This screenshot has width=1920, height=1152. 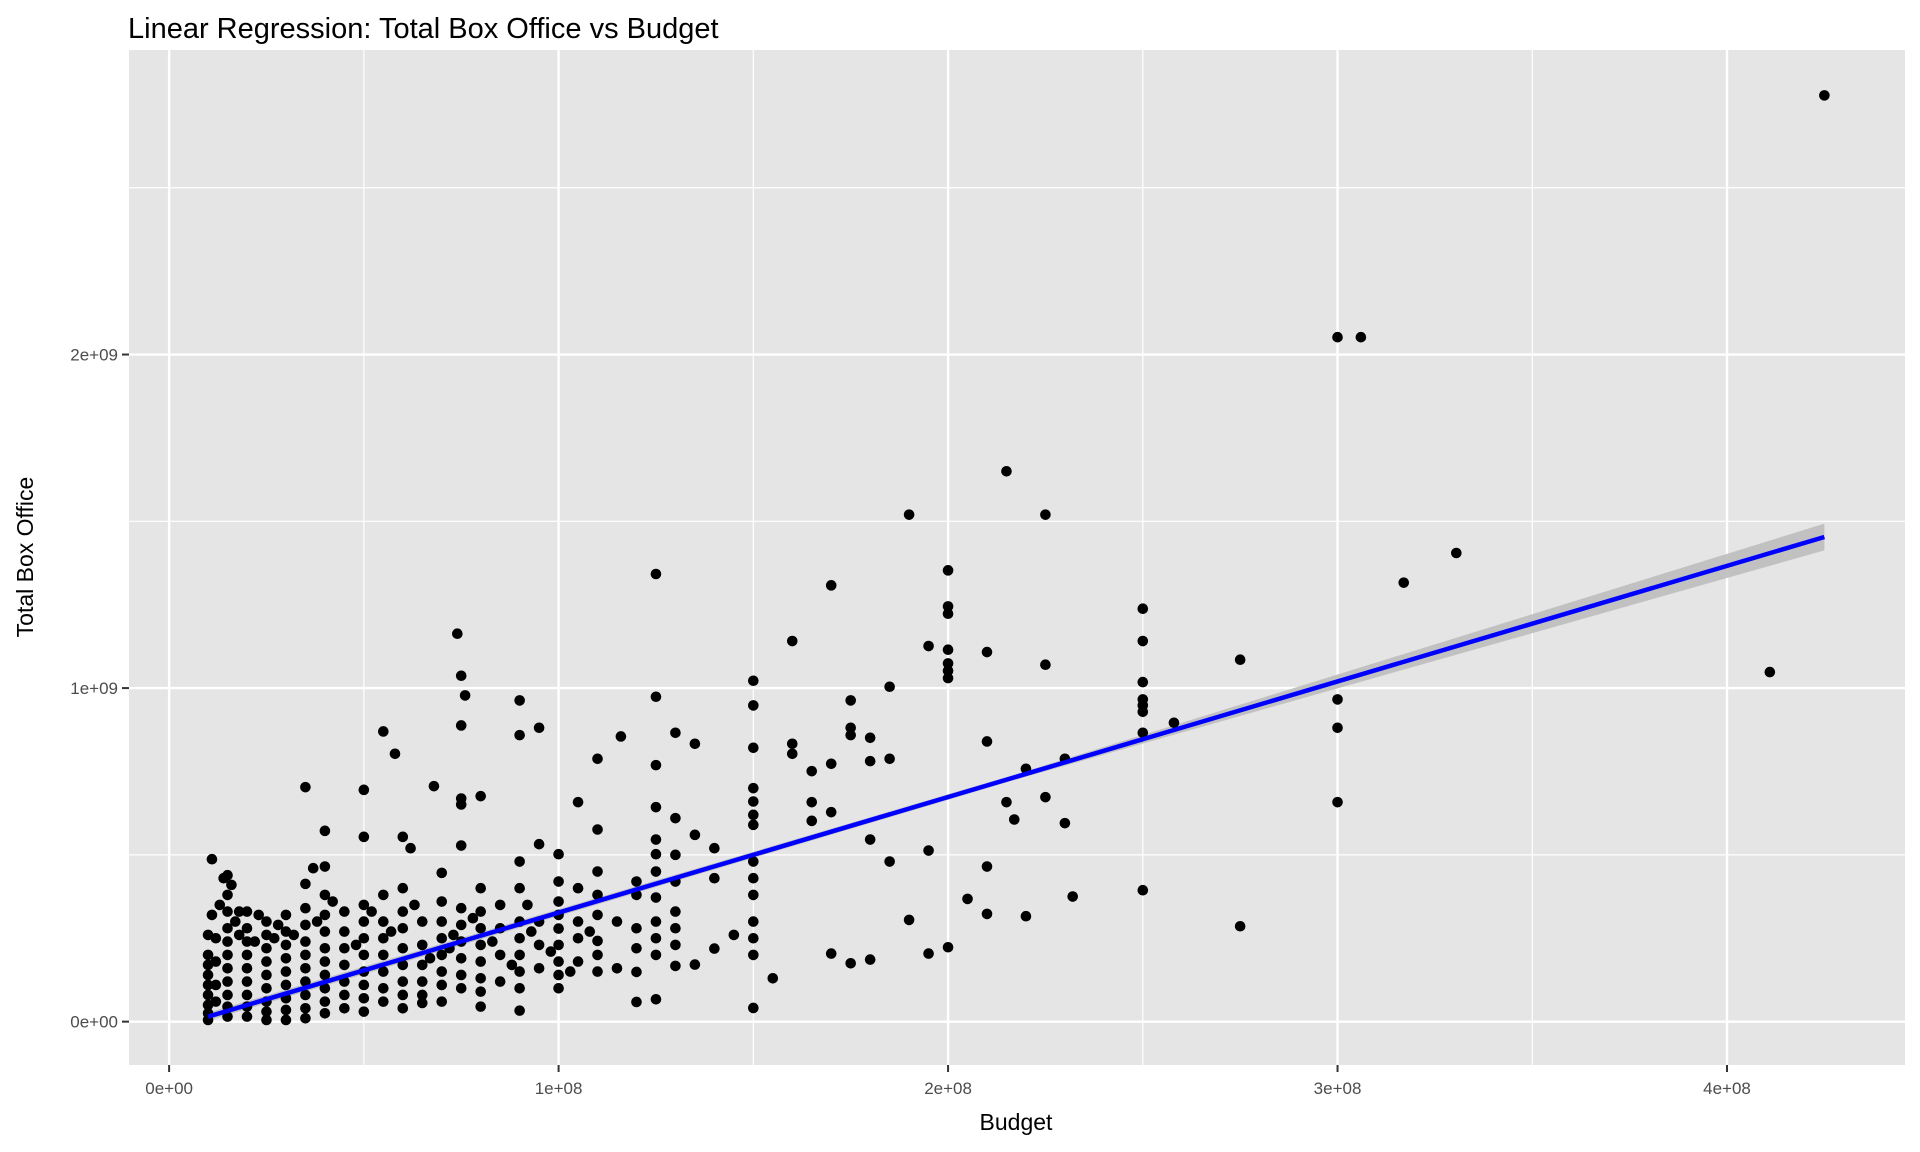 I want to click on x-tick-label: 4e+08, so click(x=1727, y=1088).